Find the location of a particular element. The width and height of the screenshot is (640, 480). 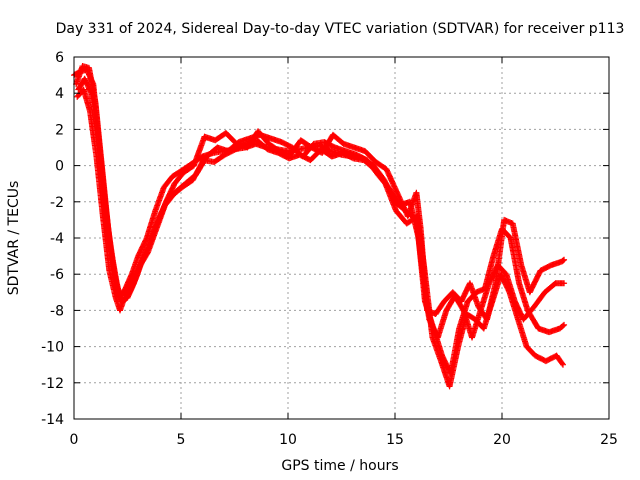

y-tick-label: -6 is located at coordinates (57, 275).